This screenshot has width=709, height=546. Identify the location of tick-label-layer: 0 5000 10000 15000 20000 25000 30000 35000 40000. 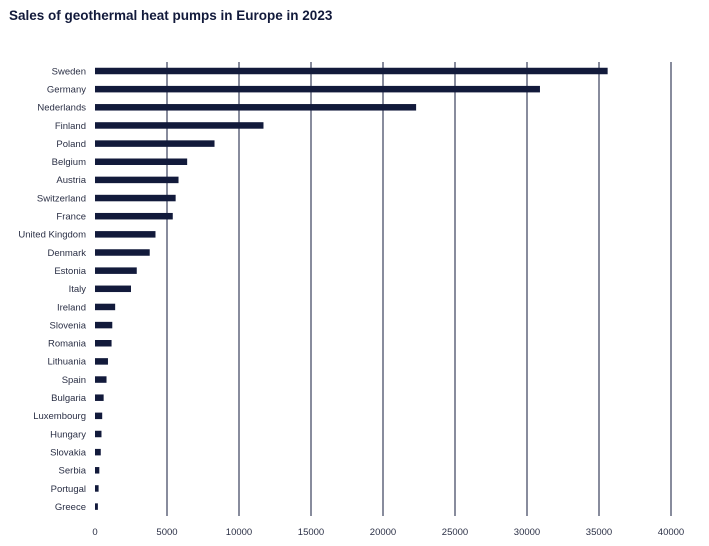
(388, 532).